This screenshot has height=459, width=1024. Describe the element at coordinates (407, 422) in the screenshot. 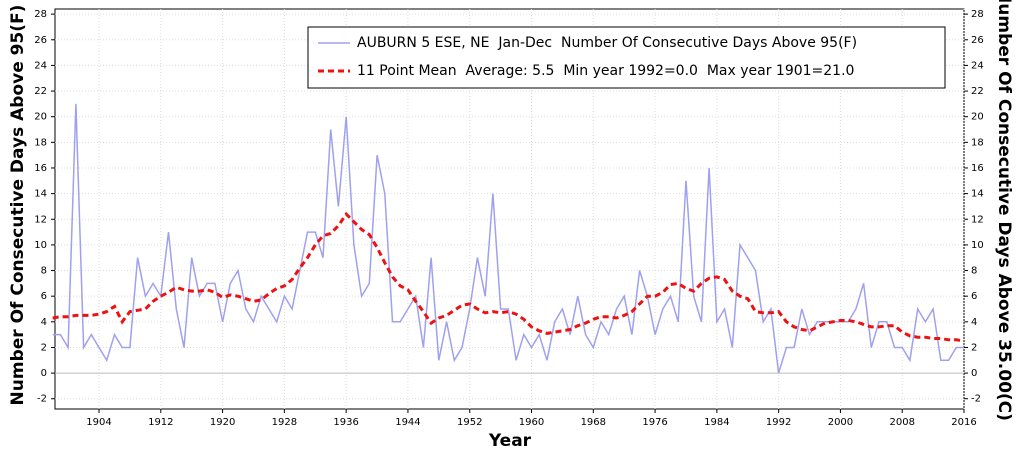

I see `x-tick-label: 1944` at that location.